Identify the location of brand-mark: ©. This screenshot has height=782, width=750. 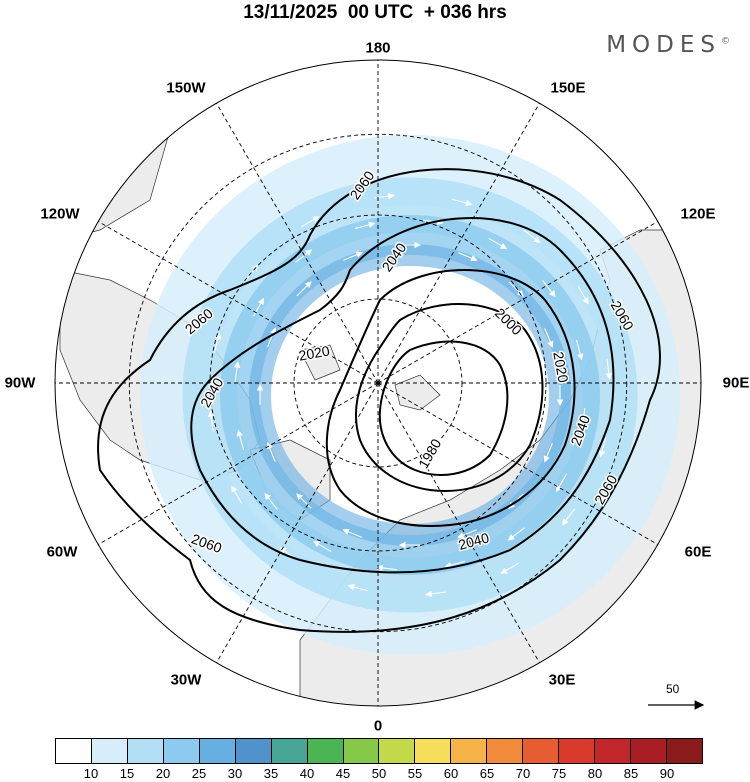
(725, 41).